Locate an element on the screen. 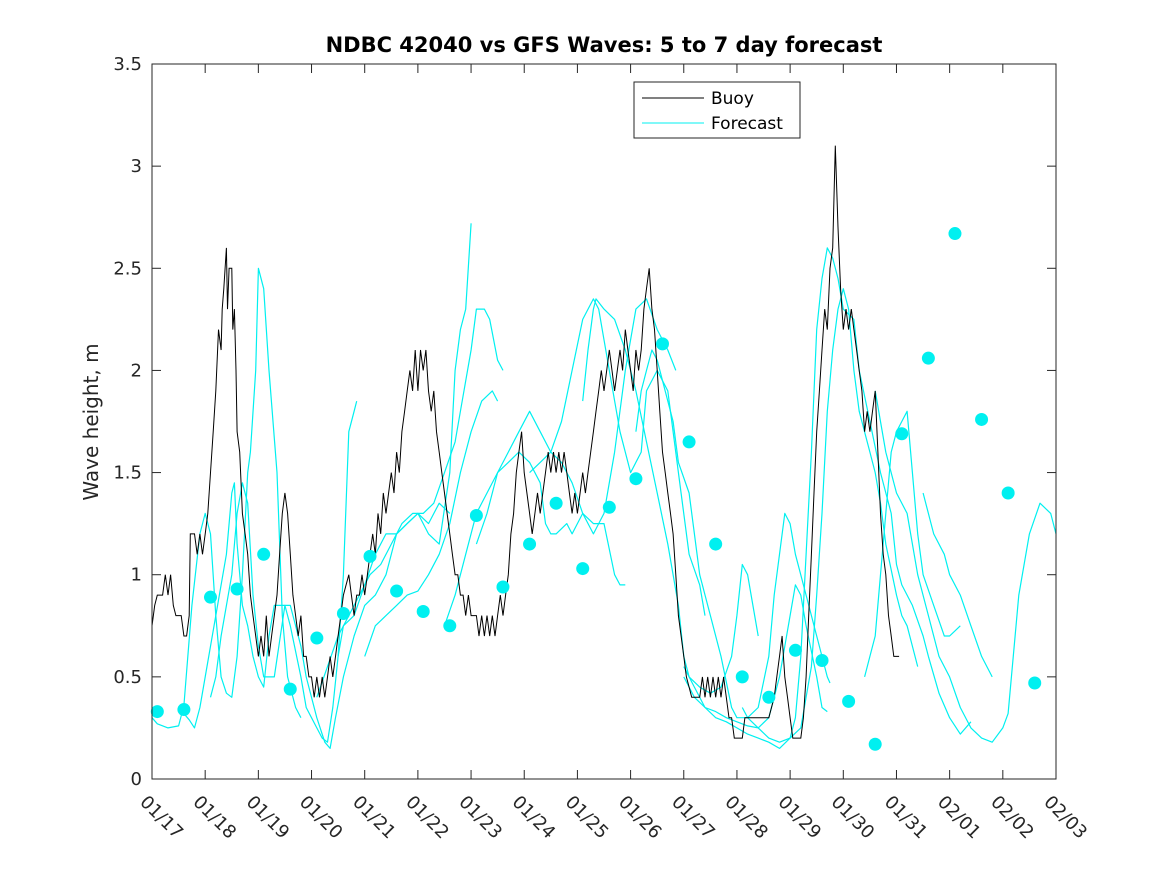  y-tick-label: 0 is located at coordinates (136, 779).